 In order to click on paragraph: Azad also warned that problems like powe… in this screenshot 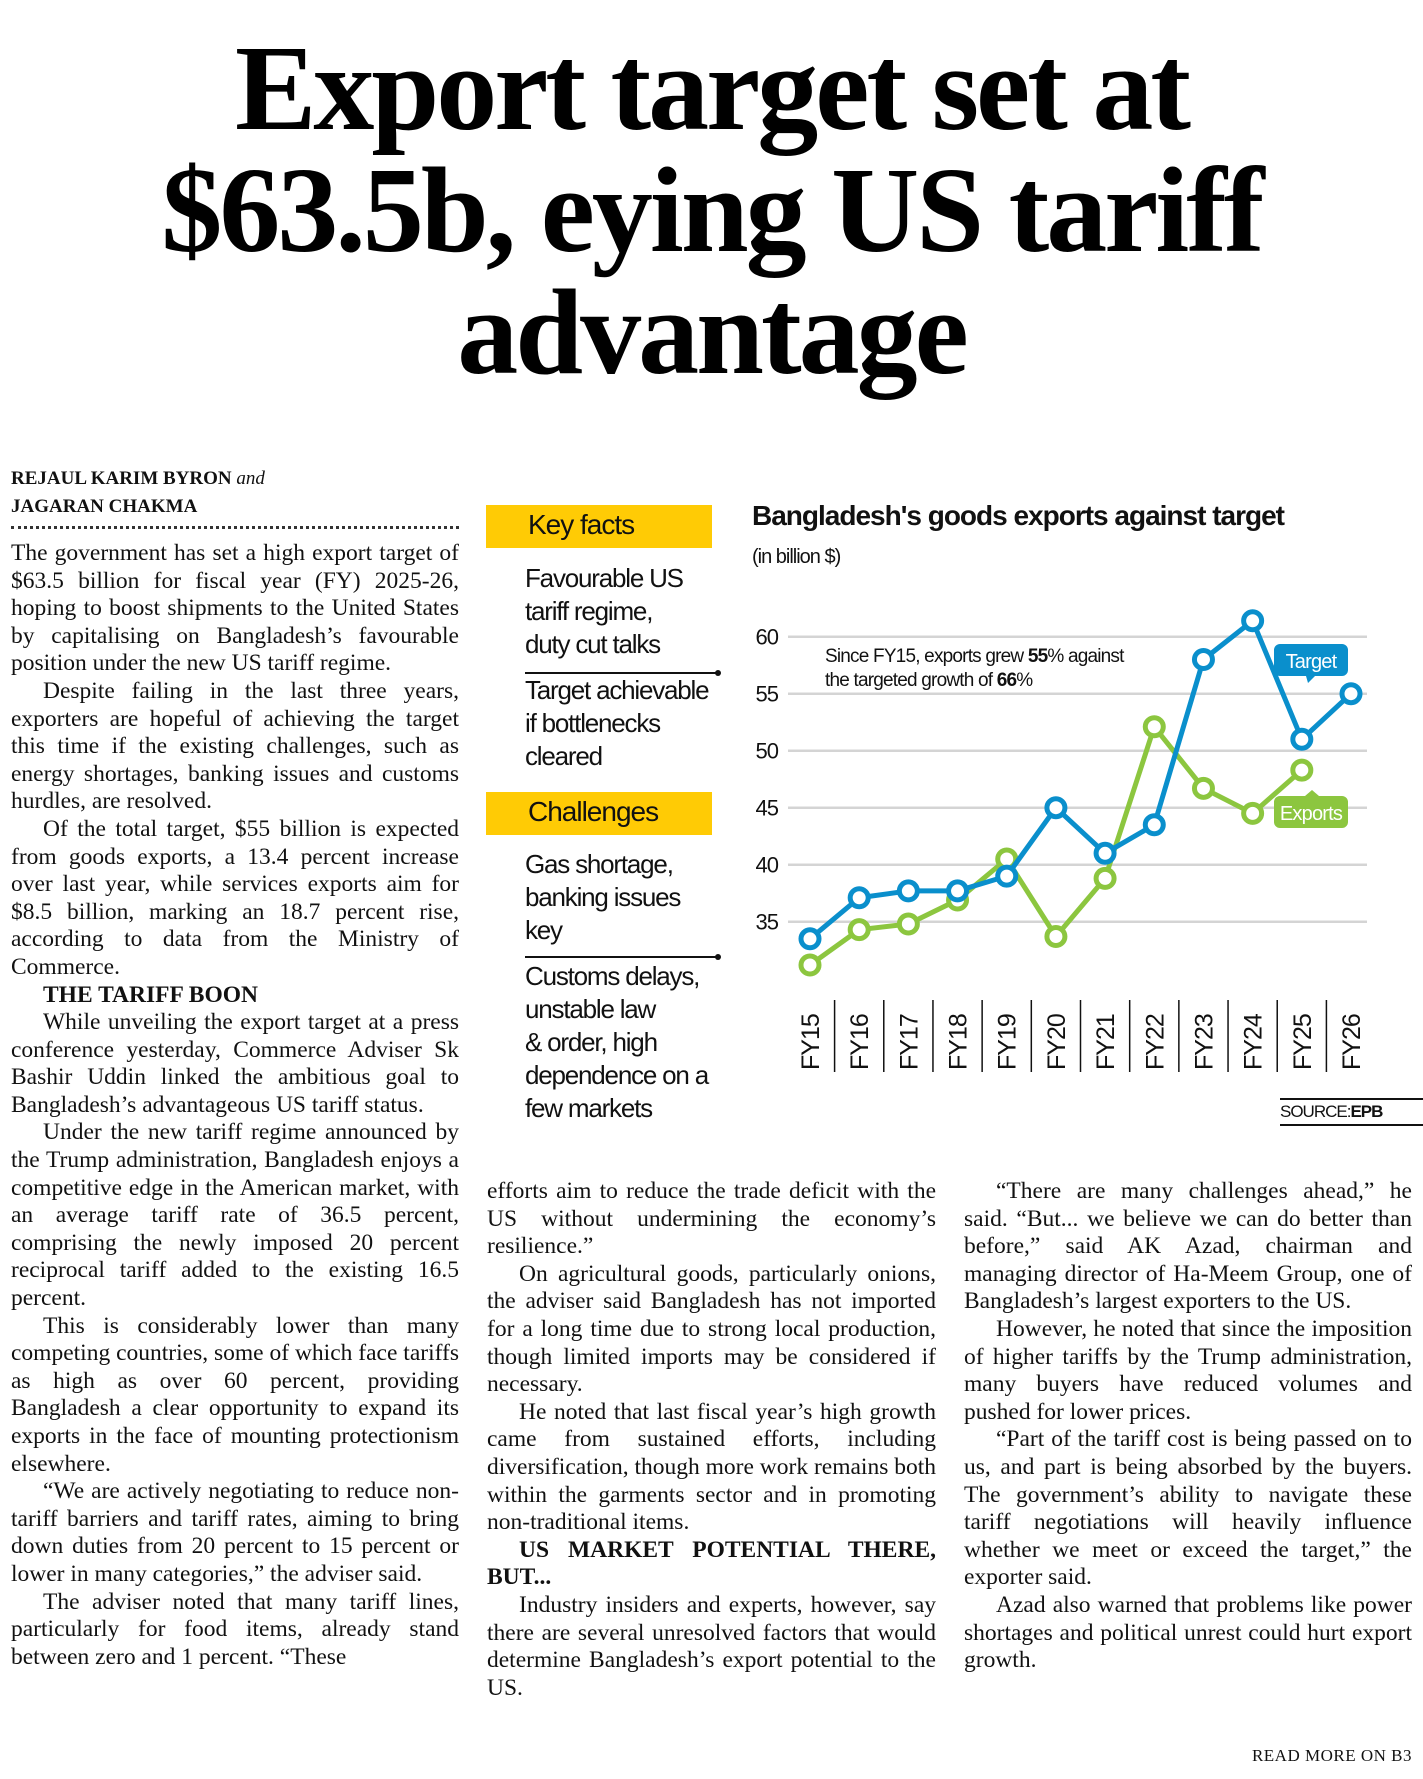, I will do `click(1188, 1632)`.